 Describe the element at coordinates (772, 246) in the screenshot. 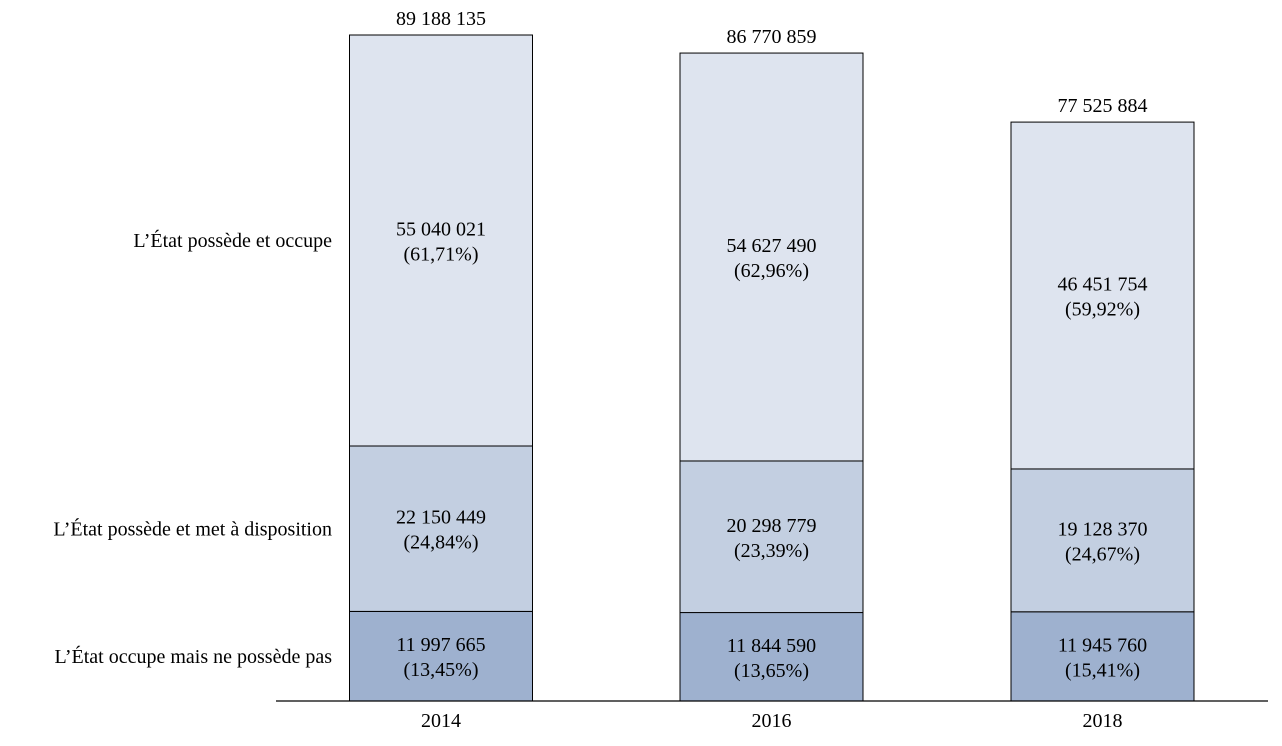

I see `segment-value-label: 54 627 490` at that location.